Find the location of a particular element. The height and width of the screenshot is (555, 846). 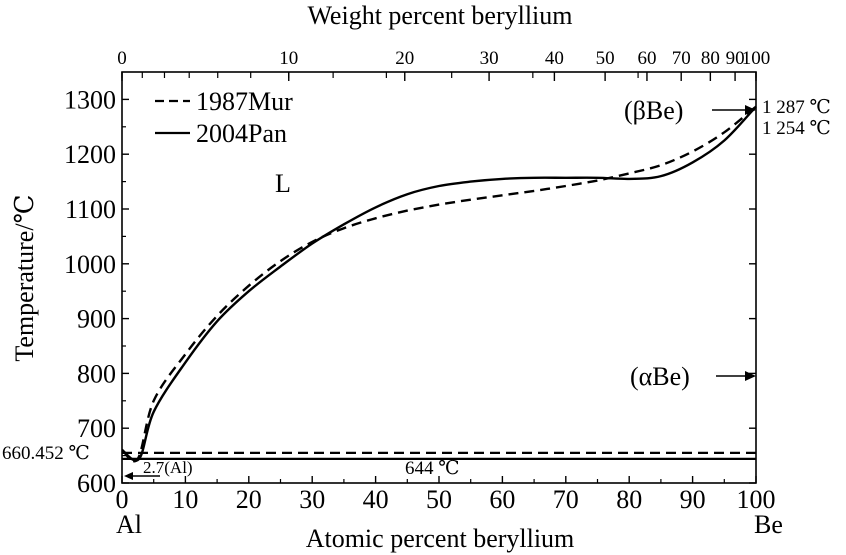

y-tick-label: 1100 is located at coordinates (90, 209).